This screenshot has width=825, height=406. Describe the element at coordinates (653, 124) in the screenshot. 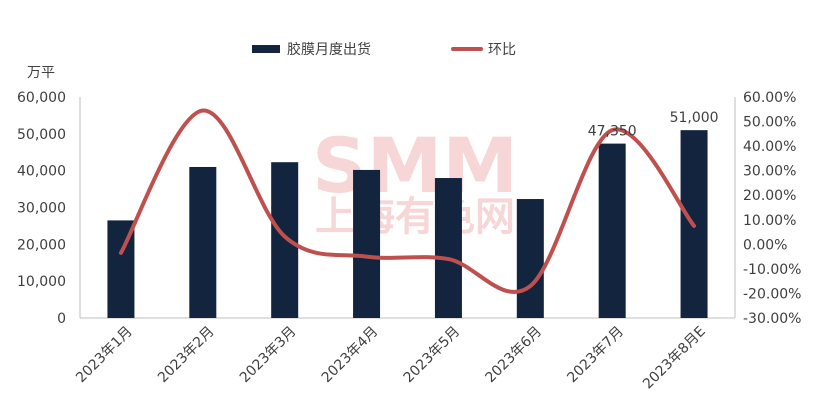

I see `data-labels: 47,350 51,000` at that location.